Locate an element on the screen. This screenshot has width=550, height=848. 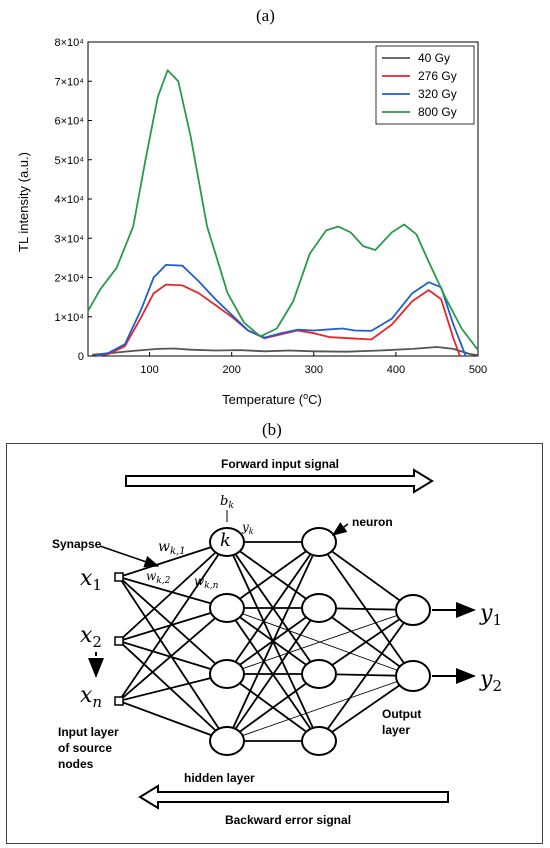
hidden-layer-label: hidden layer is located at coordinates (219, 778).